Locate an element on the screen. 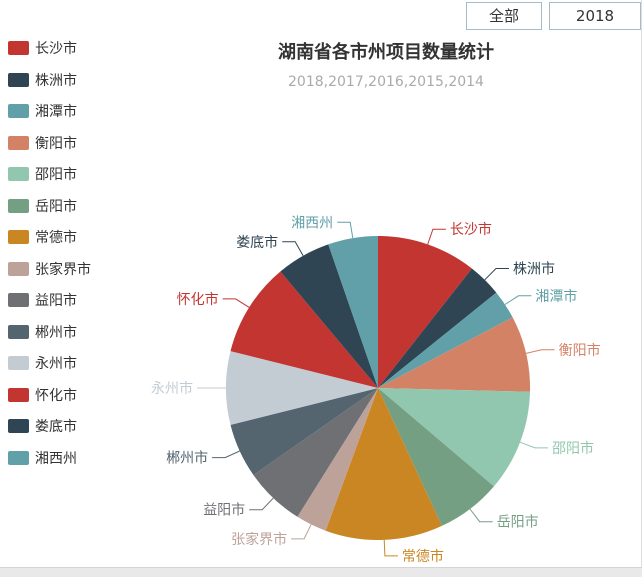 The image size is (642, 577). legend-item-11: 怀化市 is located at coordinates (42, 395).